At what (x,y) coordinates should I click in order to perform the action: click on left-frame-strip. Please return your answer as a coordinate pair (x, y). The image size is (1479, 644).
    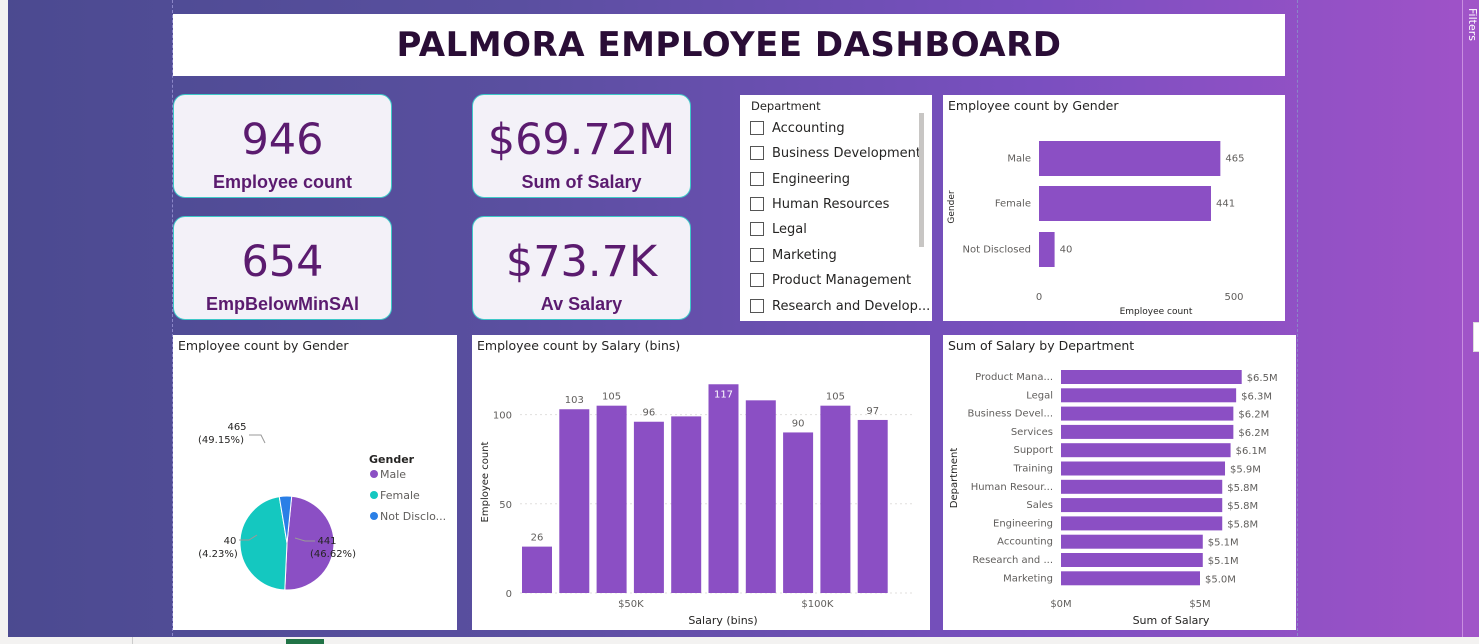
    Looking at the image, I should click on (4, 322).